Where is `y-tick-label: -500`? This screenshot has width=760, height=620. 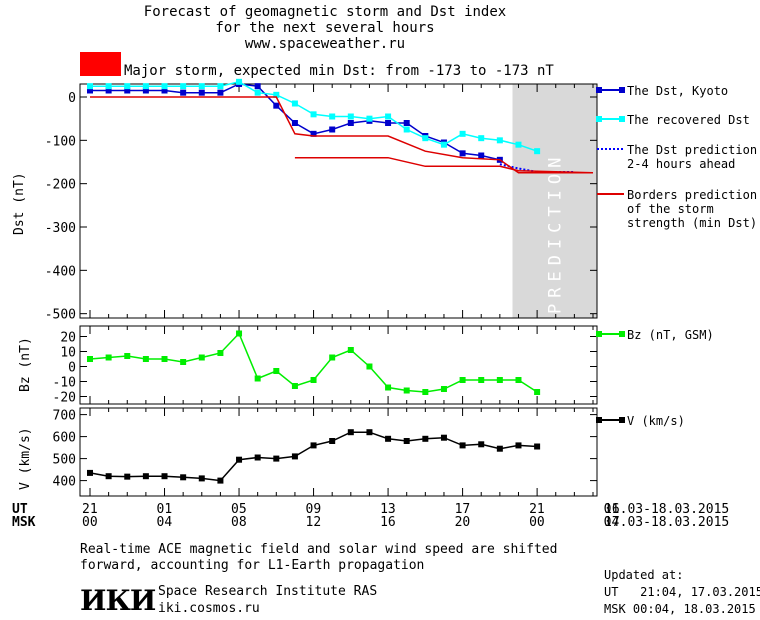 y-tick-label: -500 is located at coordinates (60, 315).